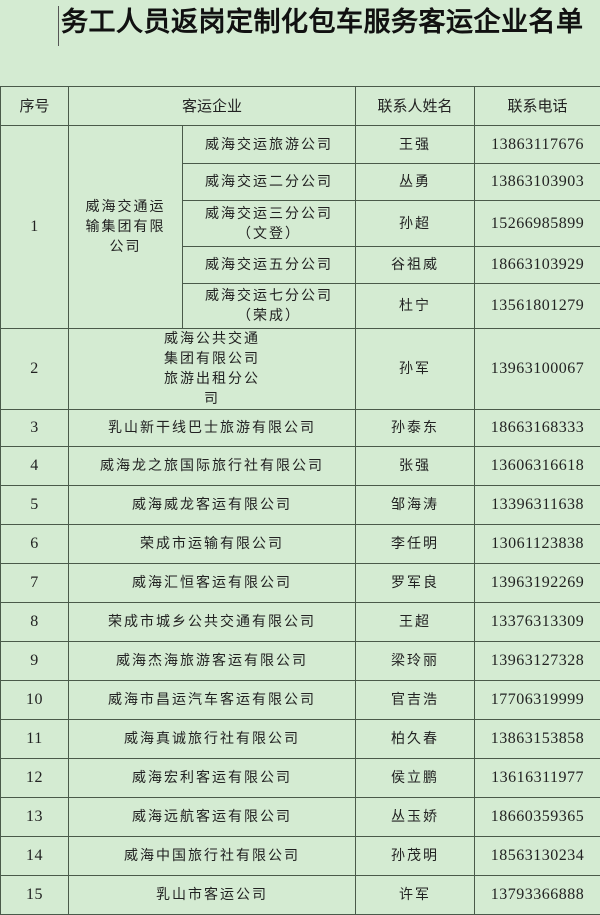 Image resolution: width=600 pixels, height=915 pixels. I want to click on header-contact: 联系人姓名, so click(415, 106).